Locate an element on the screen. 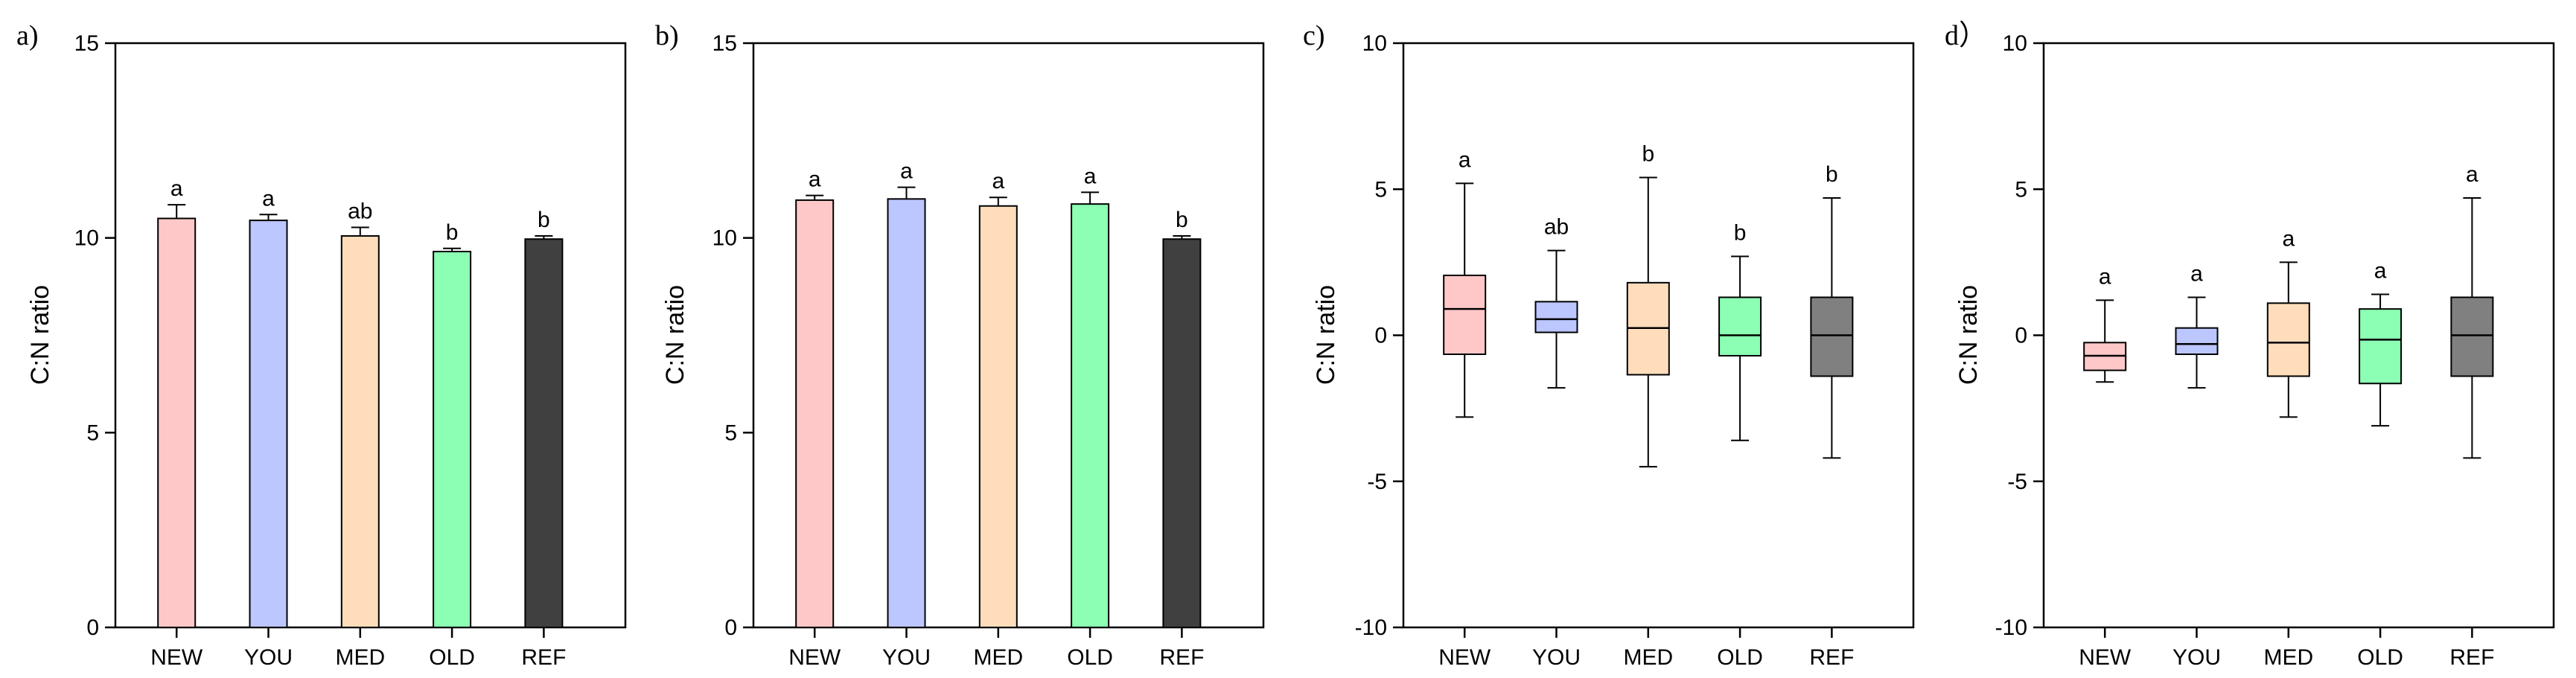 This screenshot has height=678, width=2576. box-med is located at coordinates (2288, 339).